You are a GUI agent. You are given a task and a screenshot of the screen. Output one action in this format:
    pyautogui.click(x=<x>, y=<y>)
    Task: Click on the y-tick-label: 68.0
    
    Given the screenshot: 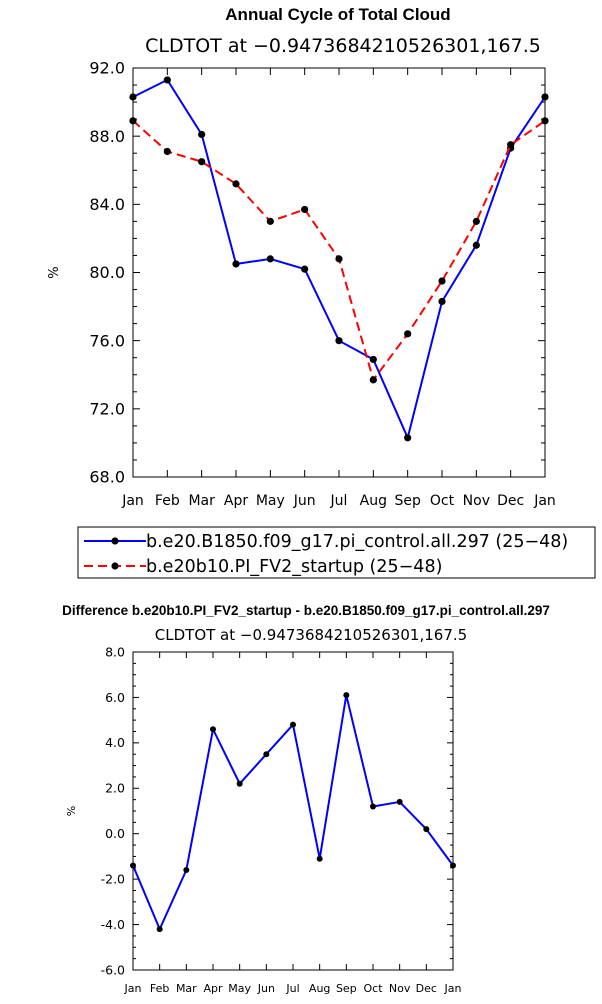 What is the action you would take?
    pyautogui.click(x=107, y=477)
    